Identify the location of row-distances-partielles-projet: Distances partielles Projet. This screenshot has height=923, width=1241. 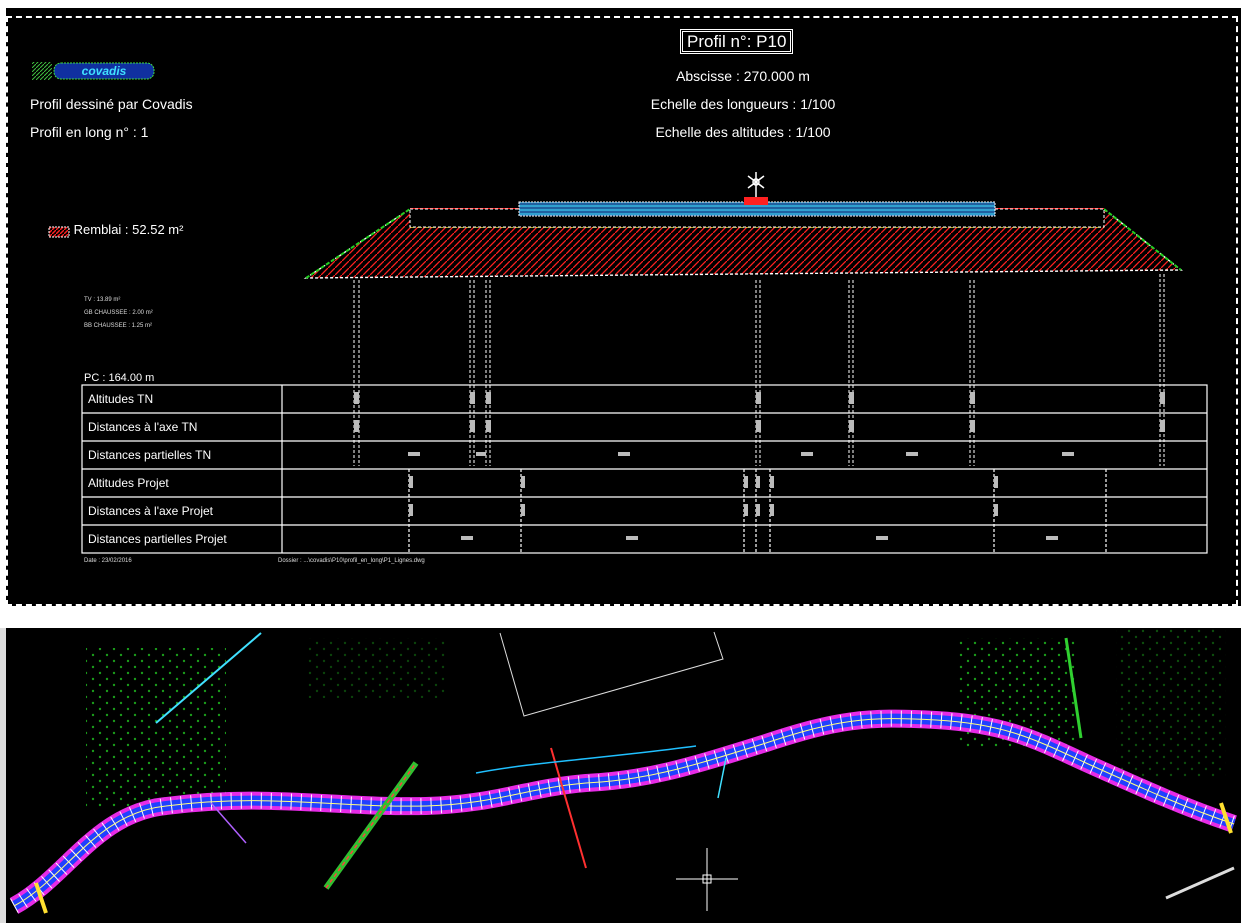
(157, 539).